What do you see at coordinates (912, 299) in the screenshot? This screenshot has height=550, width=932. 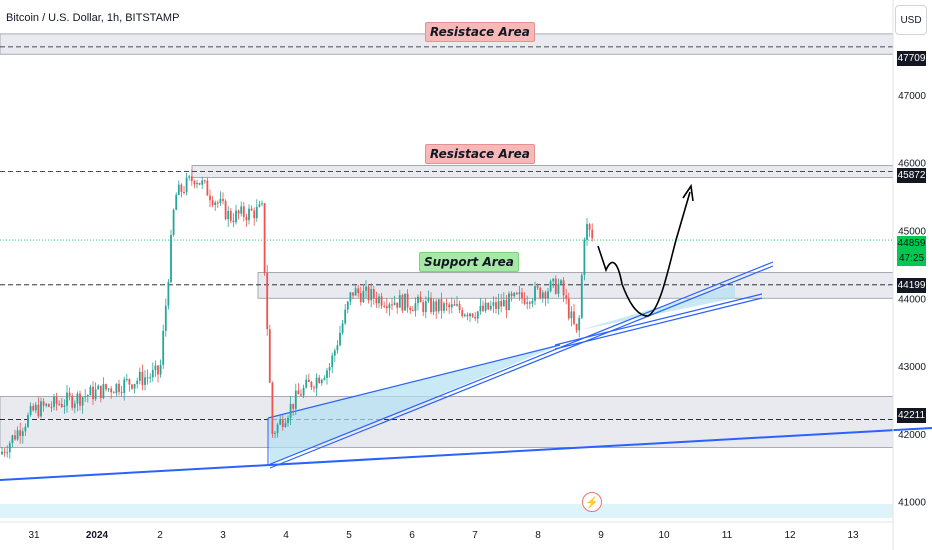 I see `price-label-partial: 44000` at bounding box center [912, 299].